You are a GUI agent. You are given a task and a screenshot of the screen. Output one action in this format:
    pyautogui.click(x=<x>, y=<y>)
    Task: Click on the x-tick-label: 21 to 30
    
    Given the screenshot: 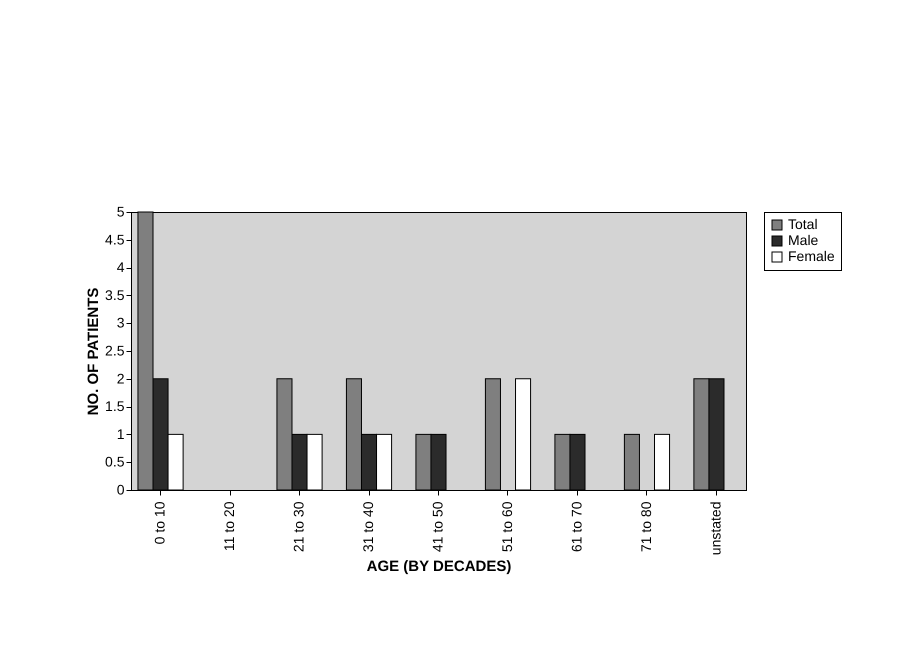 What is the action you would take?
    pyautogui.click(x=298, y=526)
    